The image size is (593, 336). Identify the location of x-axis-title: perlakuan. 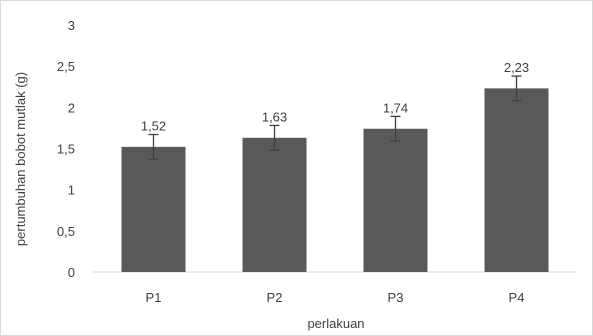
(335, 323).